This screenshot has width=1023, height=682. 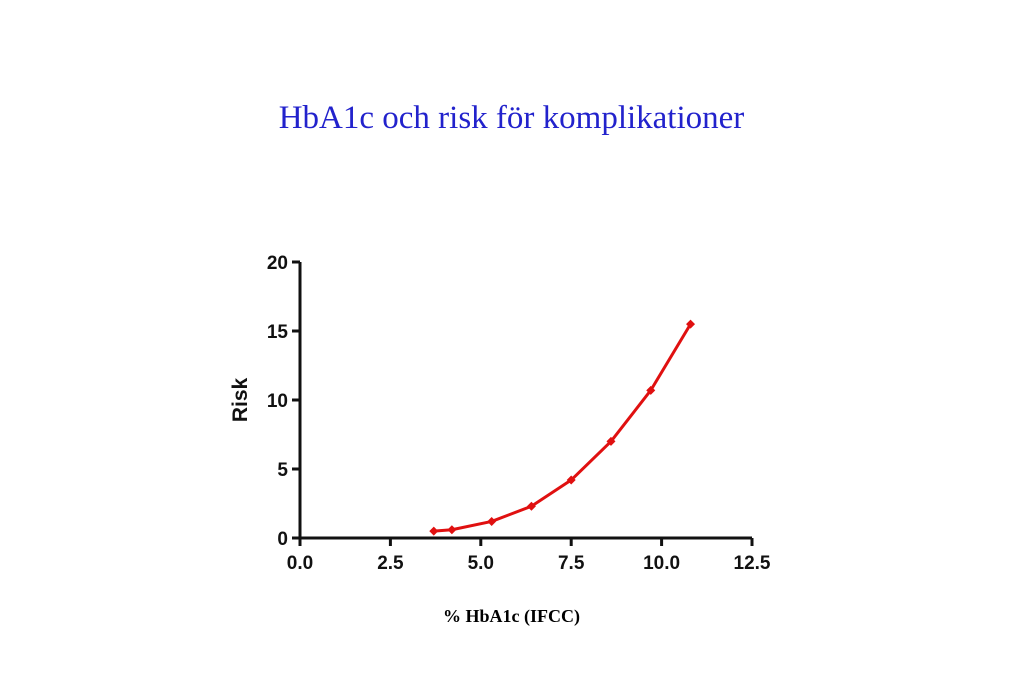 What do you see at coordinates (752, 563) in the screenshot?
I see `x-tick-label: 12.5` at bounding box center [752, 563].